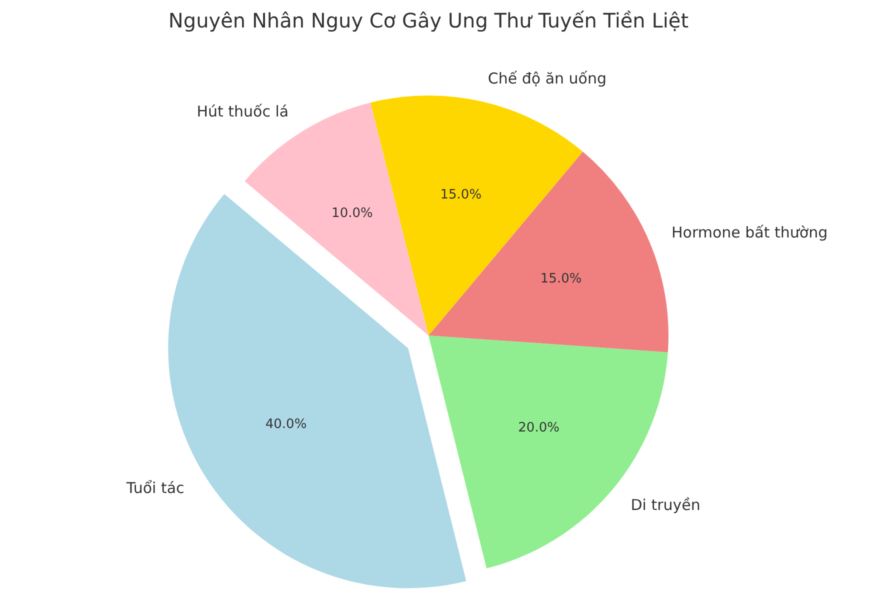 The width and height of the screenshot is (895, 596). Describe the element at coordinates (352, 213) in the screenshot. I see `data-label: 10.0%` at that location.